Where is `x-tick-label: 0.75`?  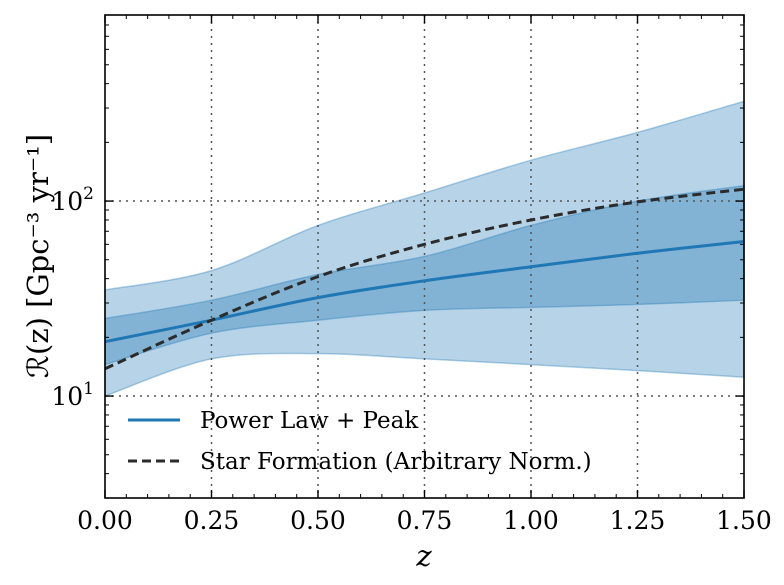
x-tick-label: 0.75 is located at coordinates (425, 520).